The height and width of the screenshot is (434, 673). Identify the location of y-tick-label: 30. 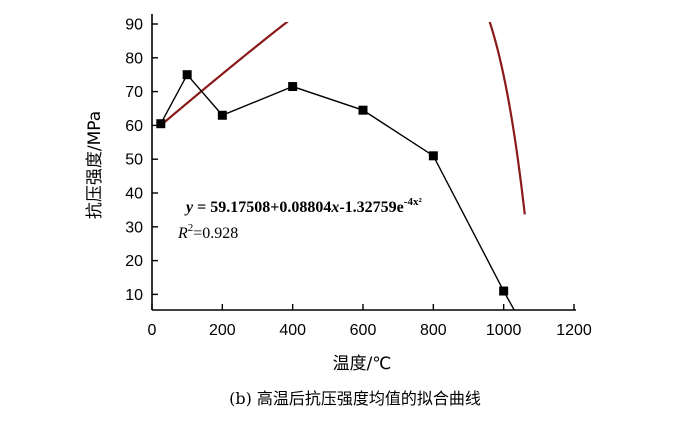
(134, 227).